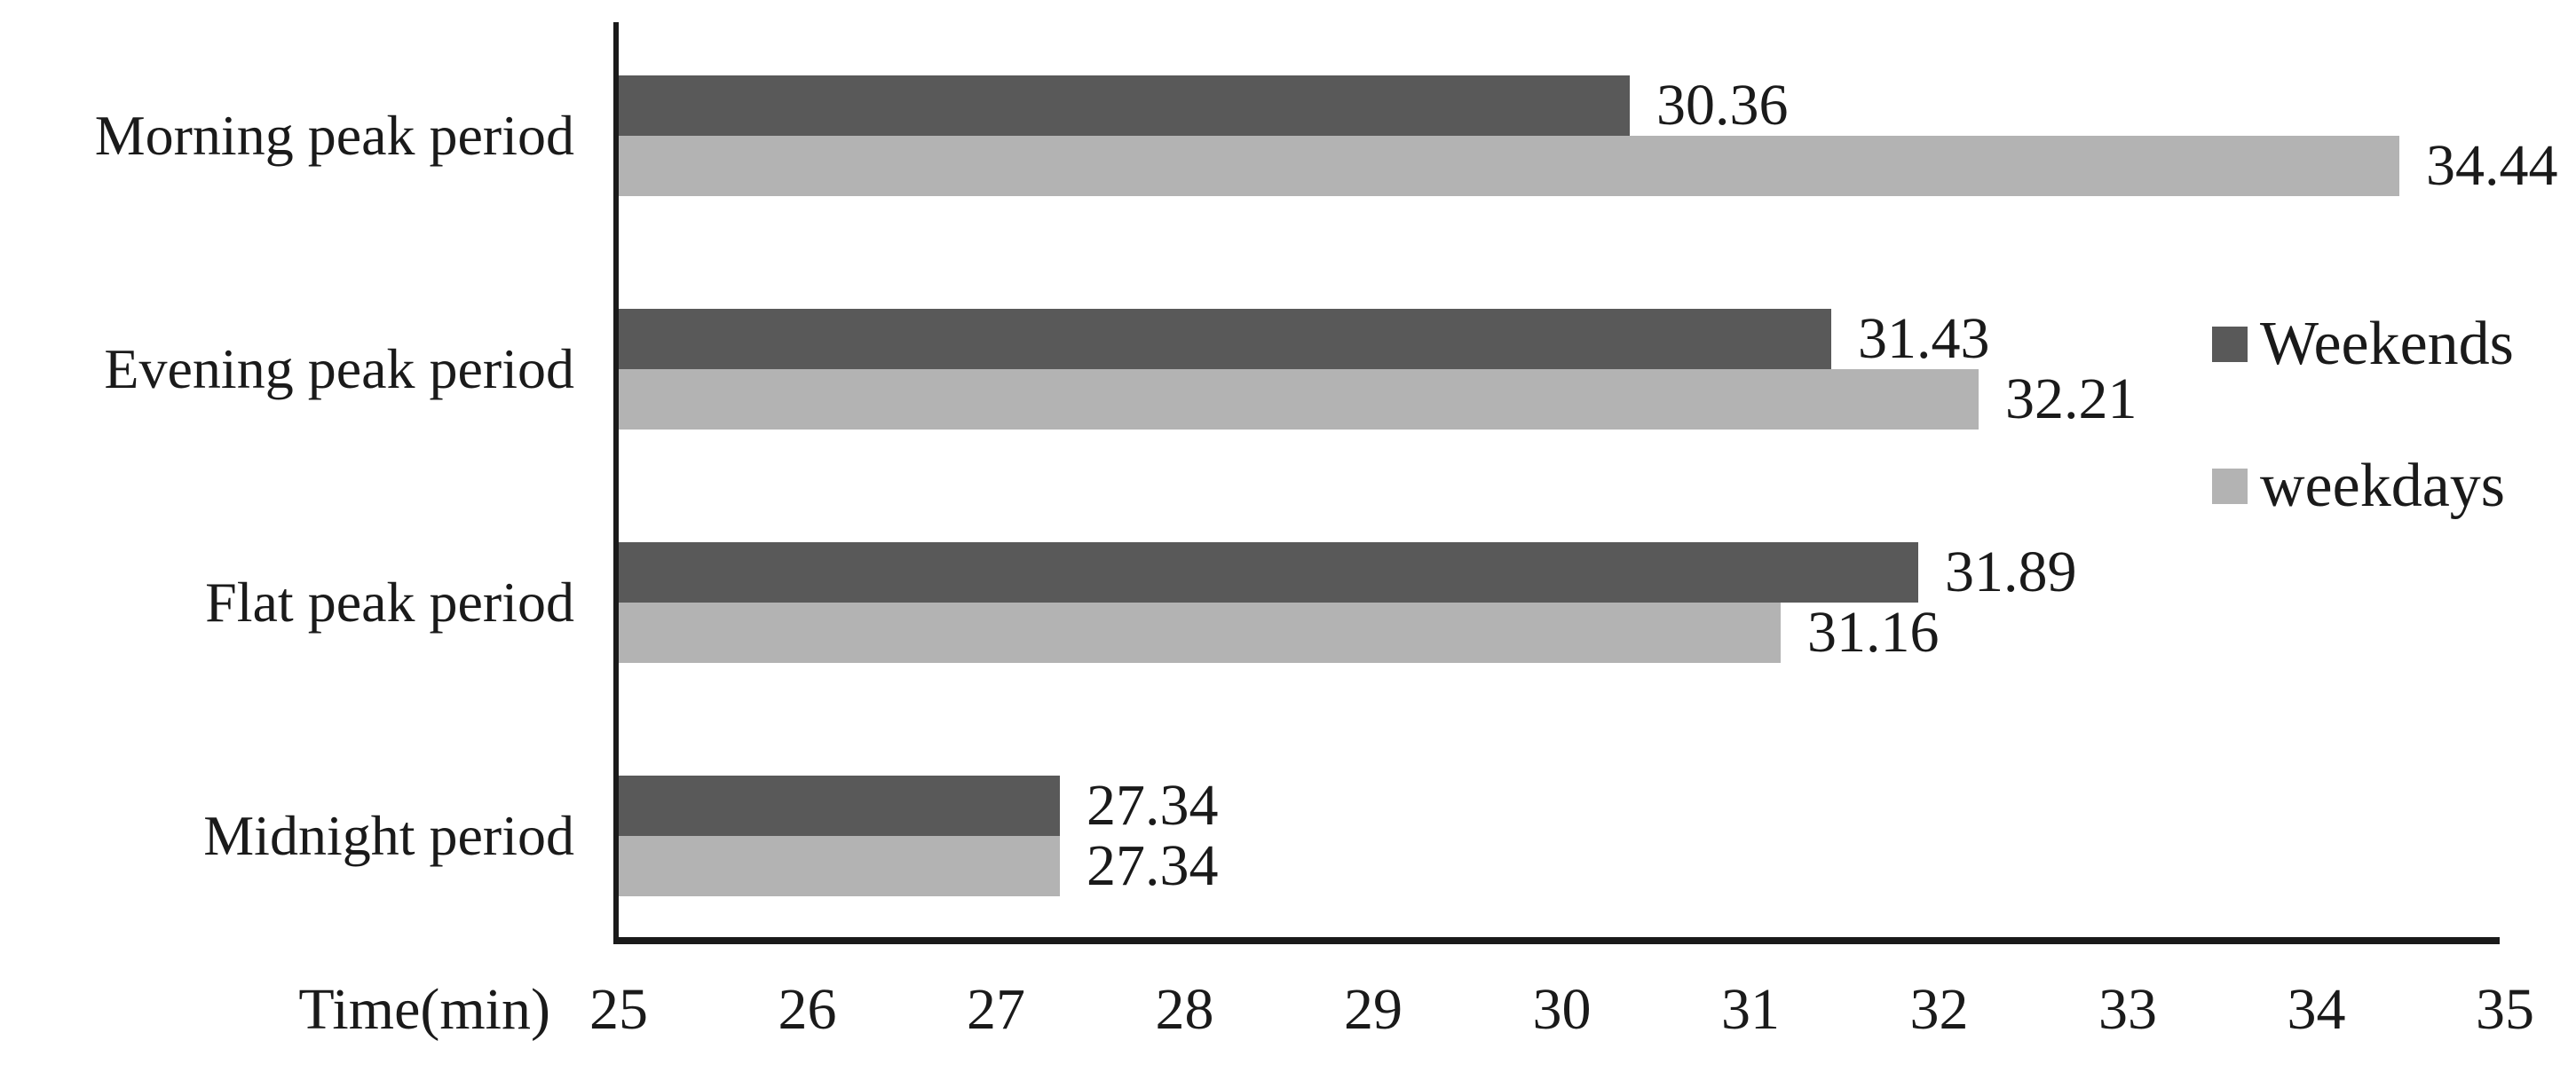 This screenshot has height=1072, width=2576. What do you see at coordinates (1299, 399) in the screenshot?
I see `bar-weekdays-evening-peak-period` at bounding box center [1299, 399].